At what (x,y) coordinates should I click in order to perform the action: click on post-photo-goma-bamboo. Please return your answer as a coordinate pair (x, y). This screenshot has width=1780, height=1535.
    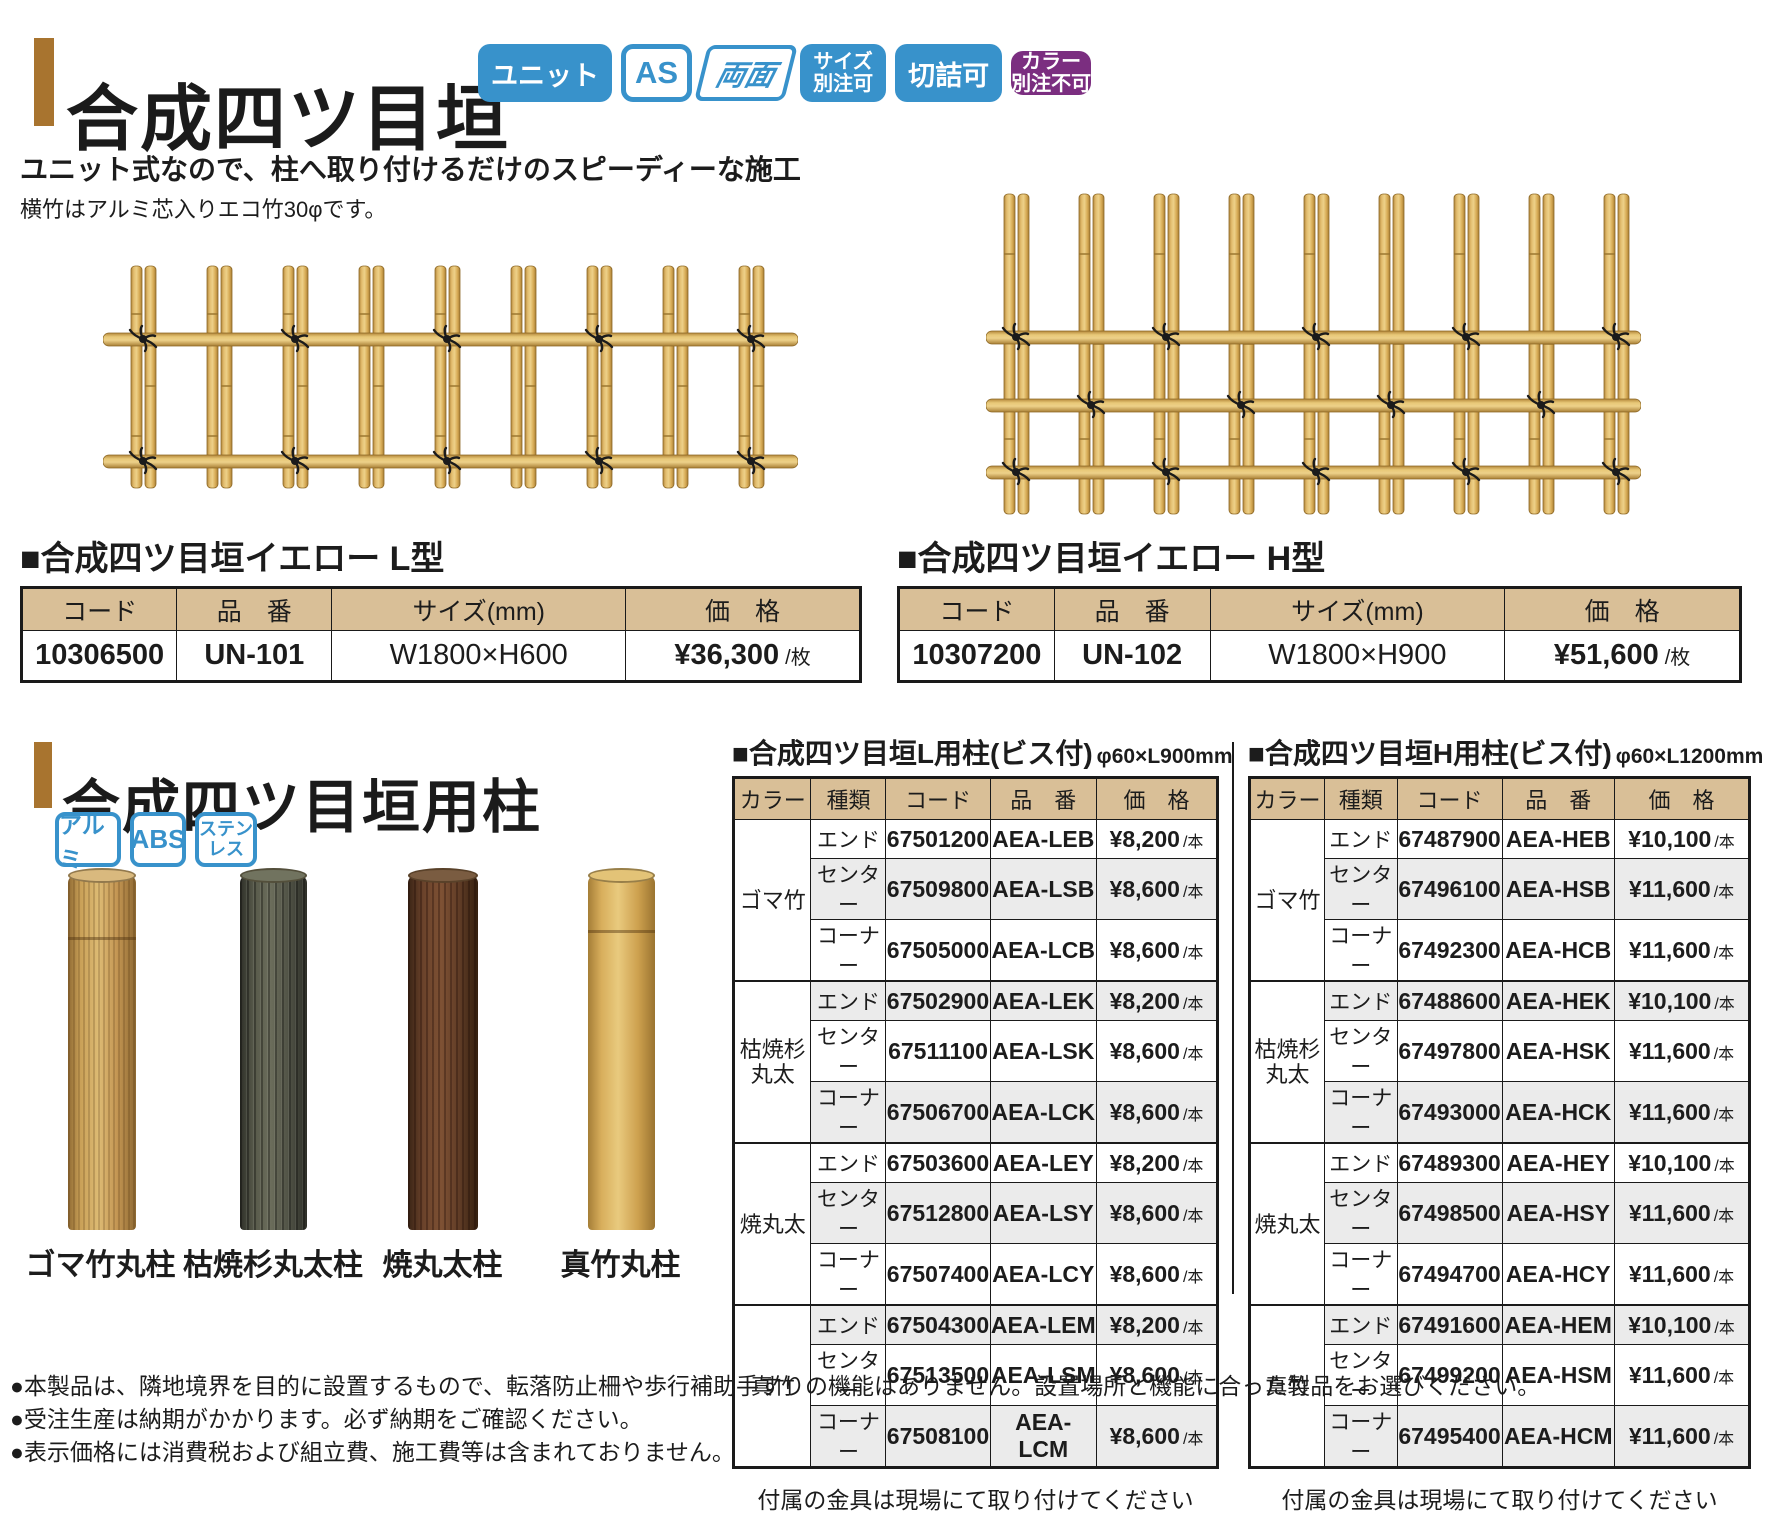
    Looking at the image, I should click on (102, 1049).